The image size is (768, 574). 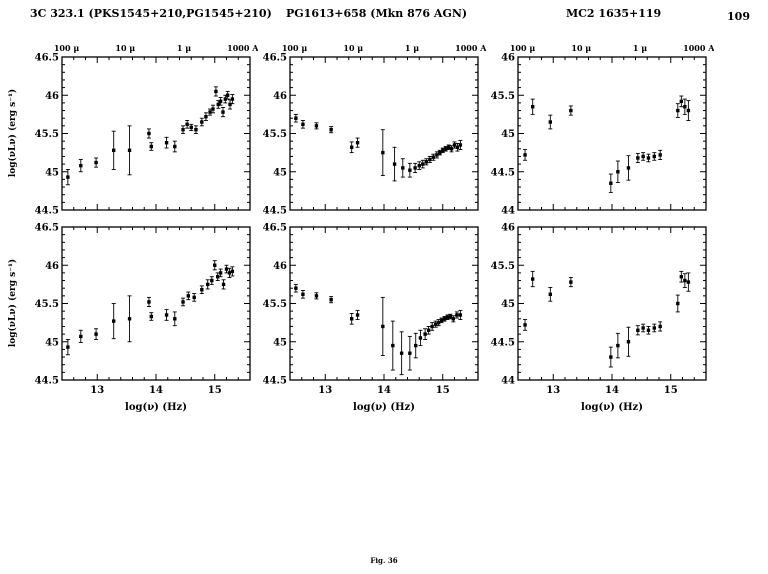 I want to click on y-axis-label-bottom-row: log(νLν) (erg s⁻¹), so click(x=13, y=303).